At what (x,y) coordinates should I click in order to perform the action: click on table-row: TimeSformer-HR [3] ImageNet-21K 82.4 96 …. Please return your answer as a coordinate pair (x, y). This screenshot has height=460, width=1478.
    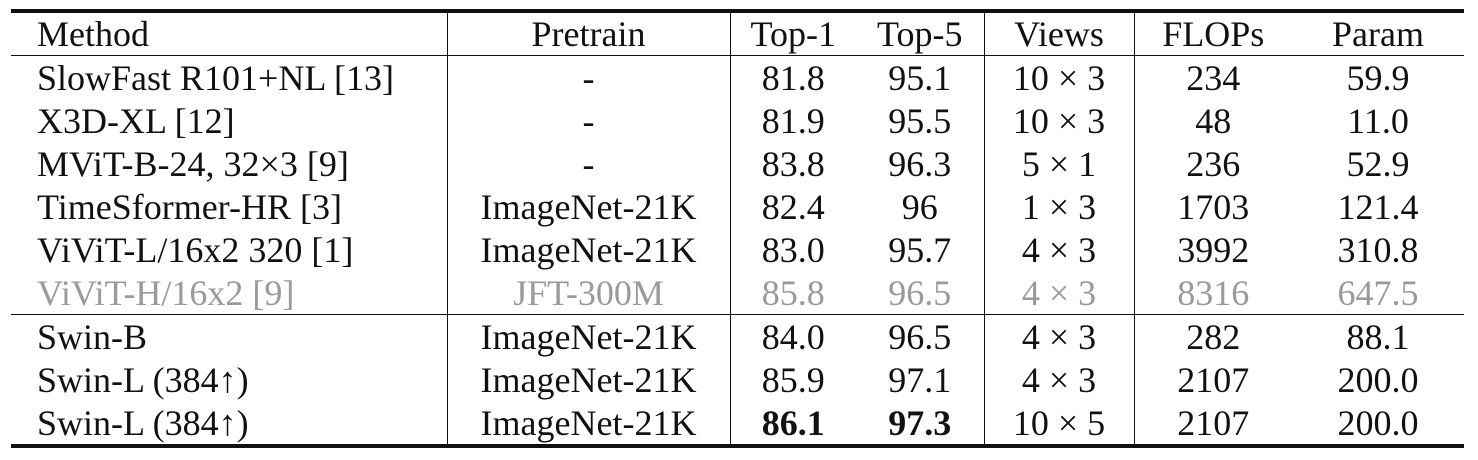
    Looking at the image, I should click on (737, 206).